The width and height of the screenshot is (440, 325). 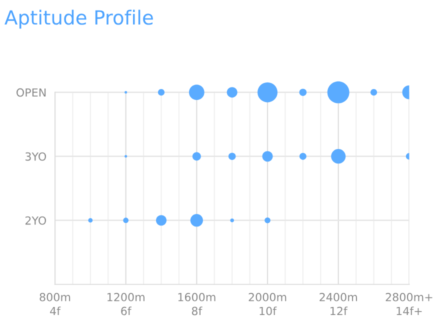 What do you see at coordinates (55, 311) in the screenshot?
I see `x2-tick-label: 4f` at bounding box center [55, 311].